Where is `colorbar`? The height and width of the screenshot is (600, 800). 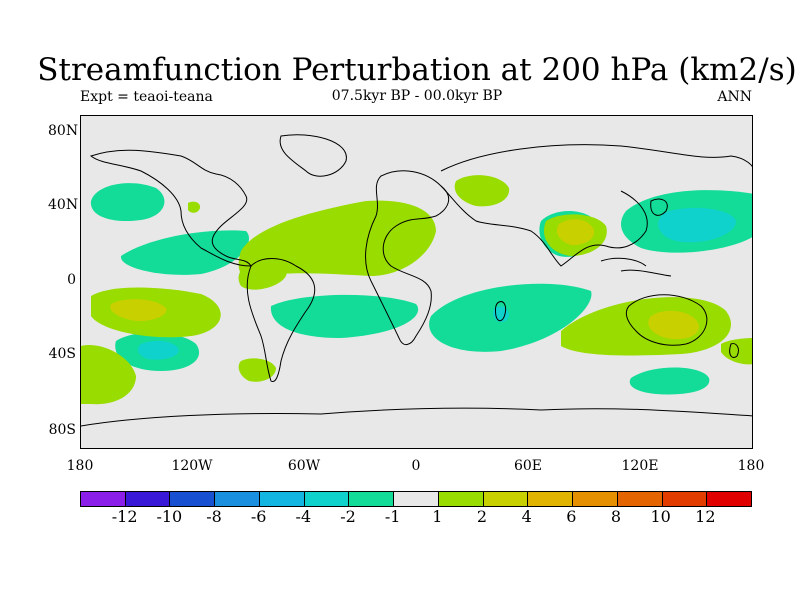
colorbar is located at coordinates (416, 499).